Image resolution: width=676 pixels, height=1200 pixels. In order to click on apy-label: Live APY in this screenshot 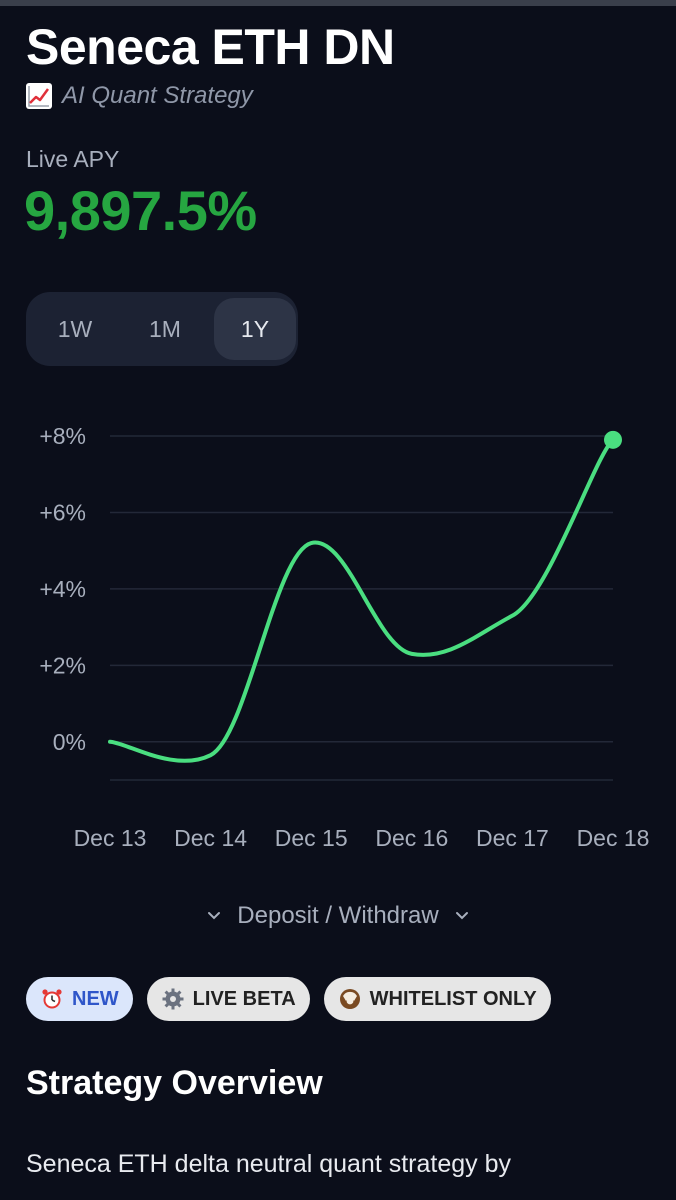, I will do `click(73, 159)`.